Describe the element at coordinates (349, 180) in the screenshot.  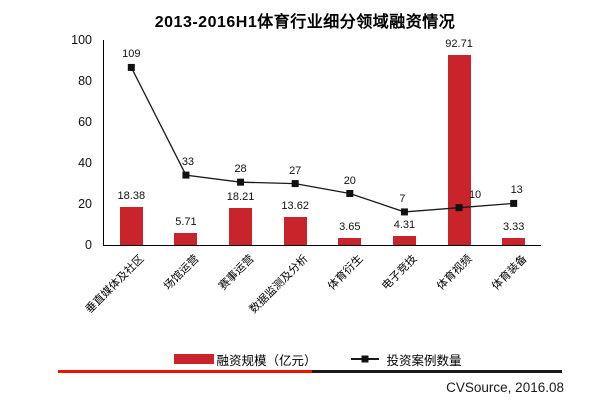
I see `line-value-label: 20` at that location.